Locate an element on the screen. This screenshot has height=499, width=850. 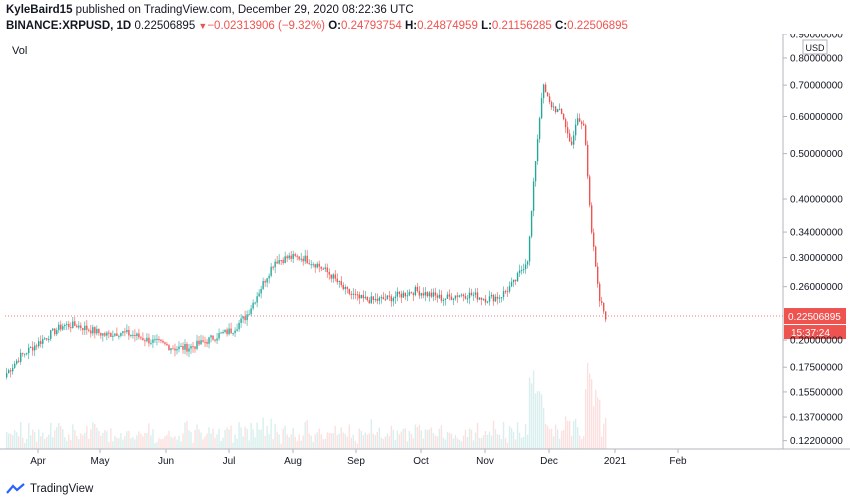
x-tick-label: Nov is located at coordinates (485, 461).